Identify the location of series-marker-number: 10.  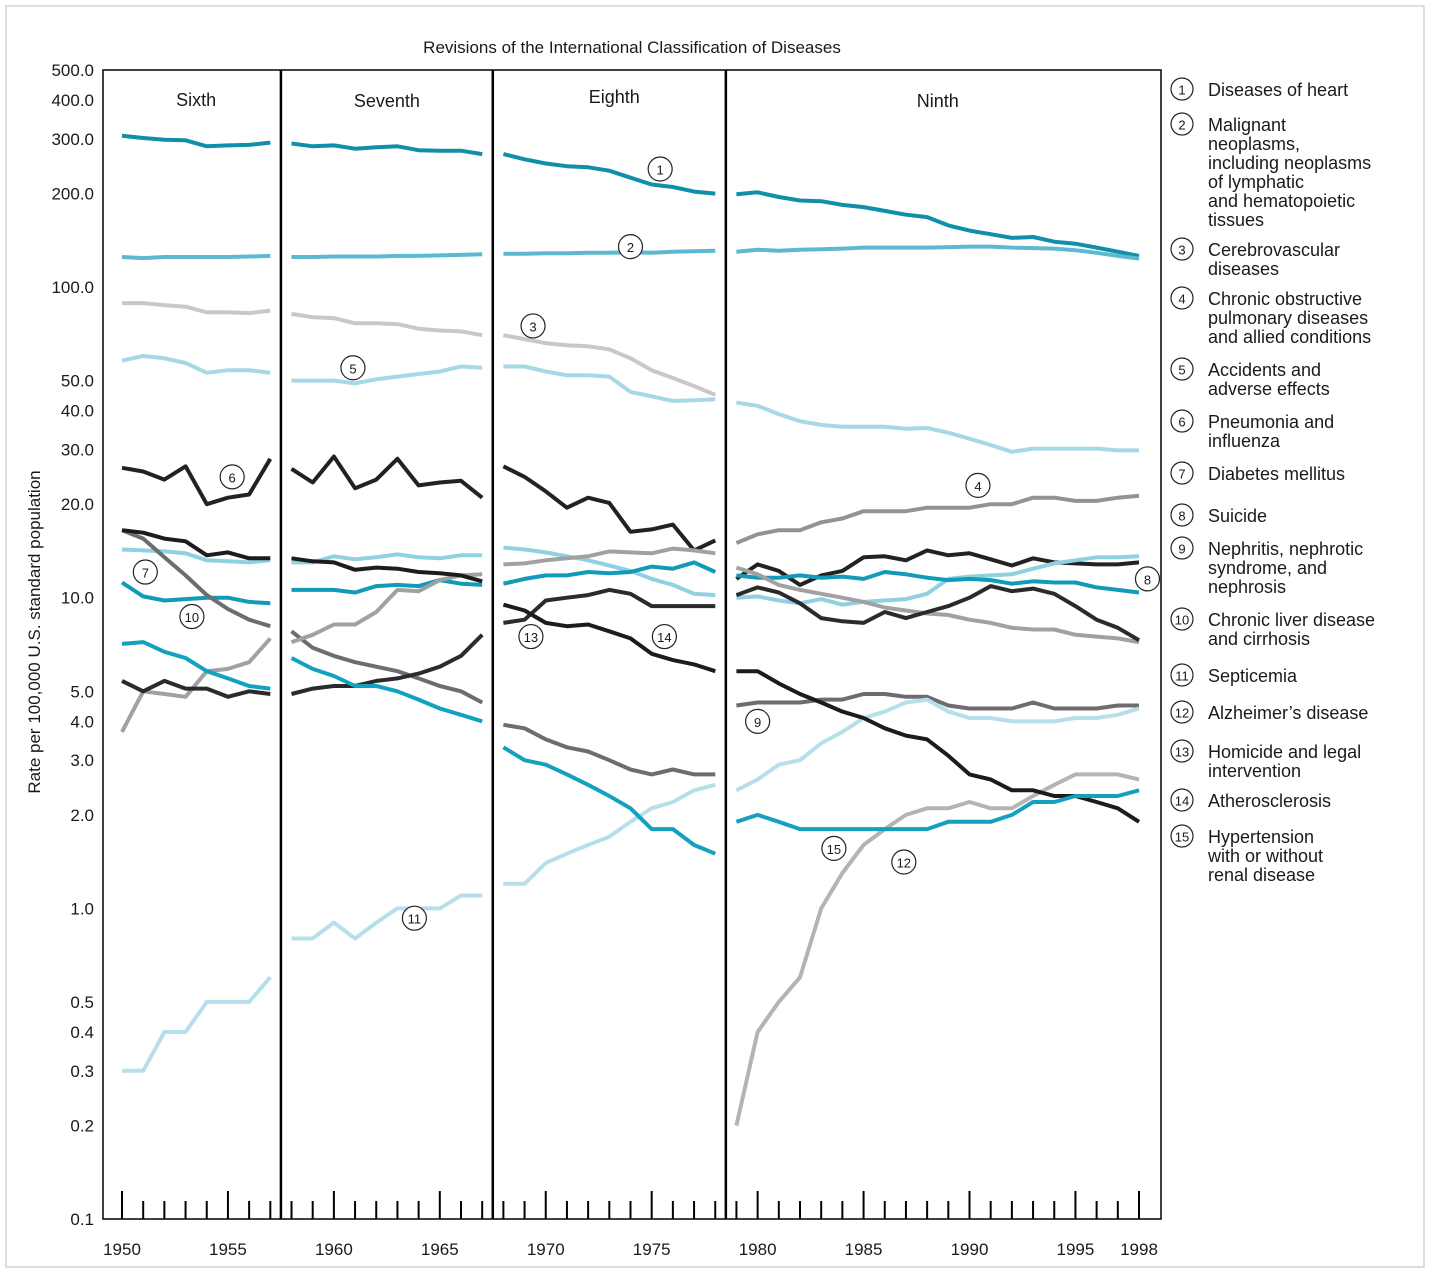
(192, 617).